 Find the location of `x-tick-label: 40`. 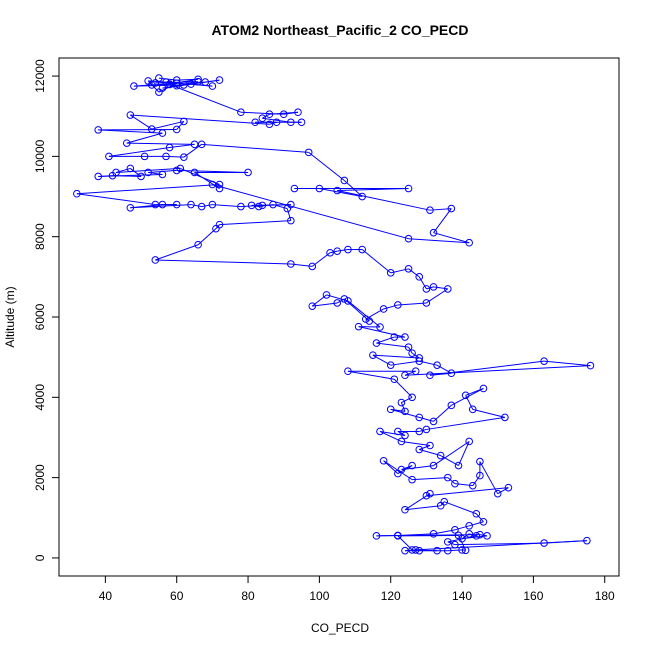

x-tick-label: 40 is located at coordinates (106, 596).